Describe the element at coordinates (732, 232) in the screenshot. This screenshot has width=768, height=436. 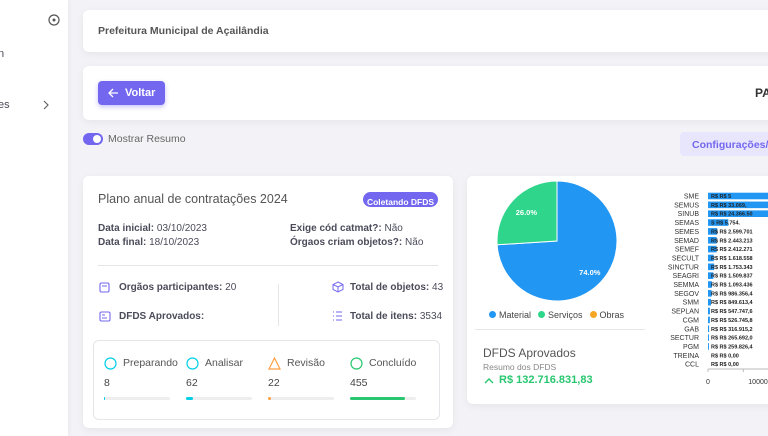
I see `value-label: R$ R$ 2.599.701` at that location.